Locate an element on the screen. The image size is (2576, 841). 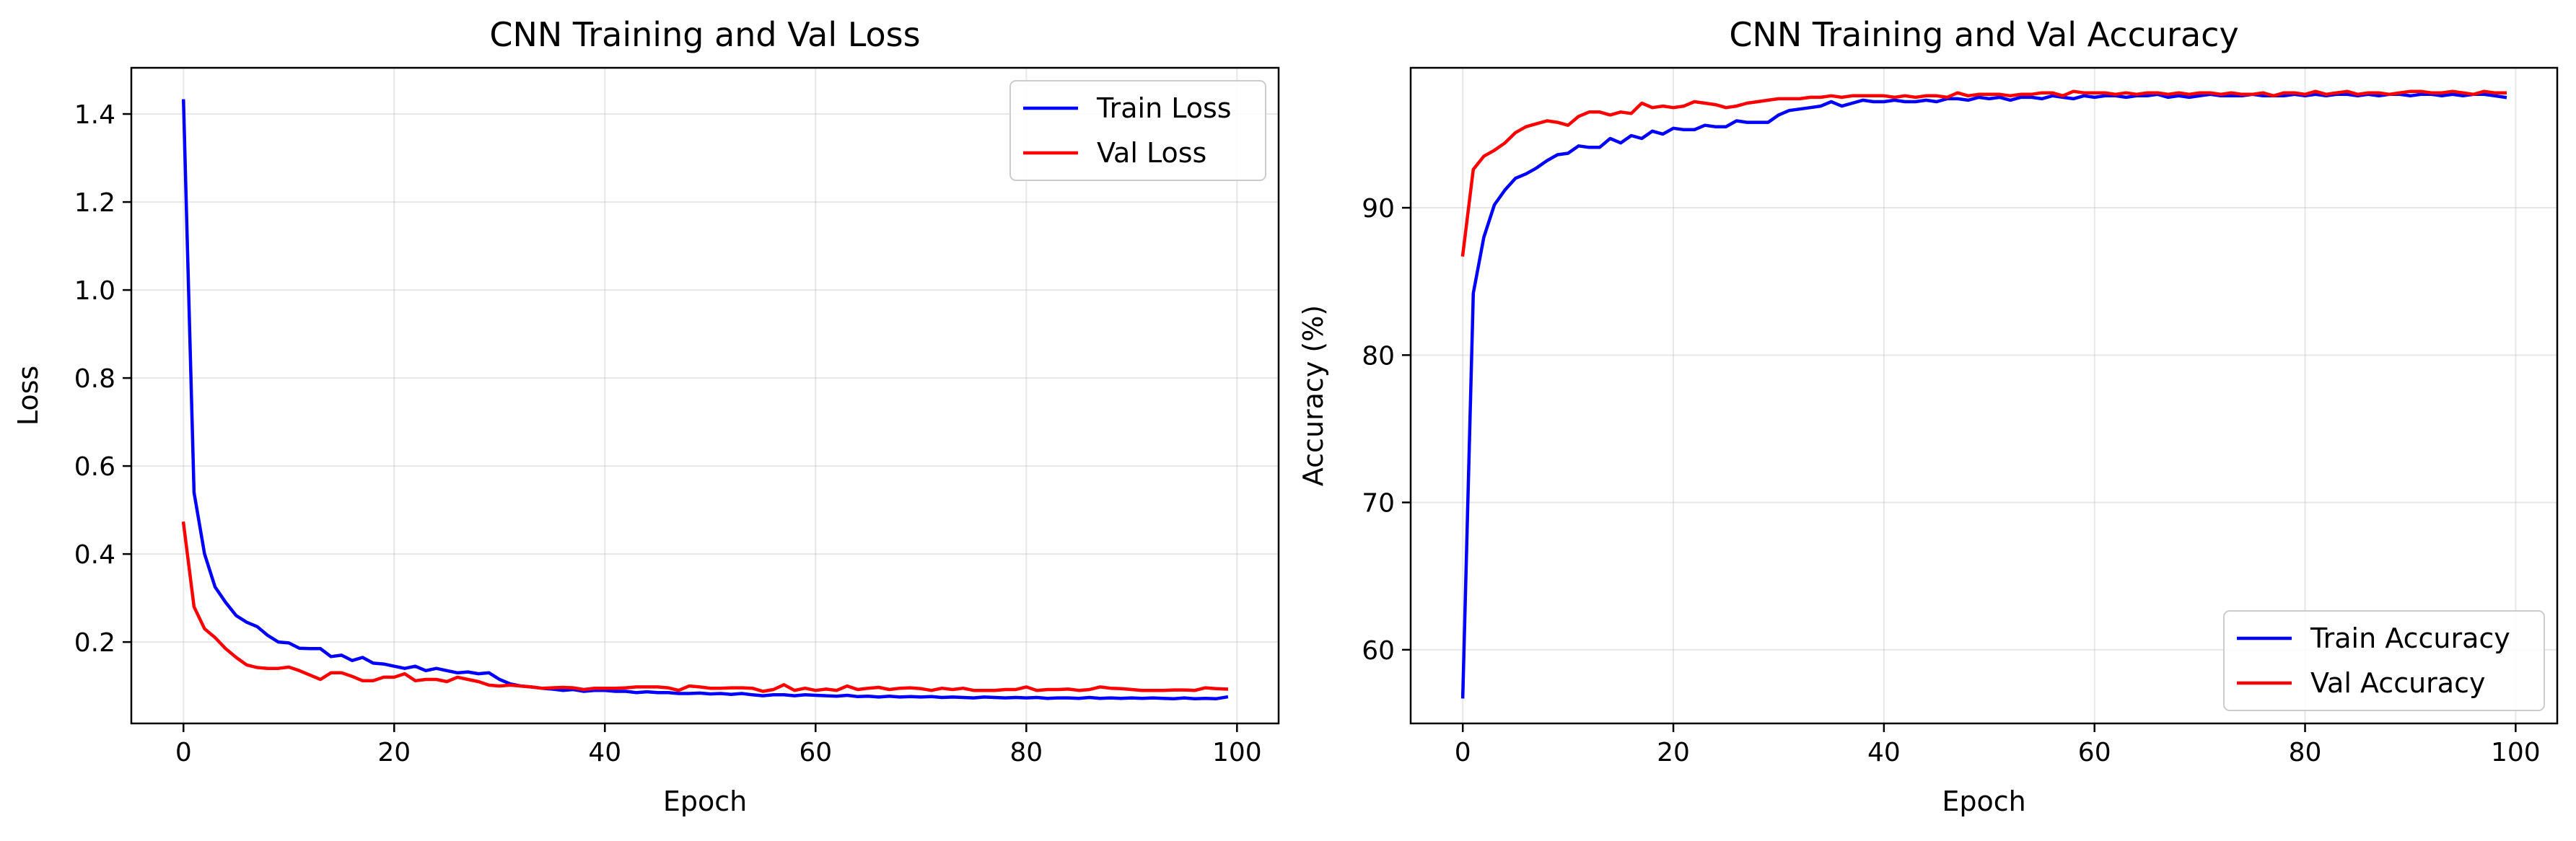
series-line-val-loss is located at coordinates (705, 607).